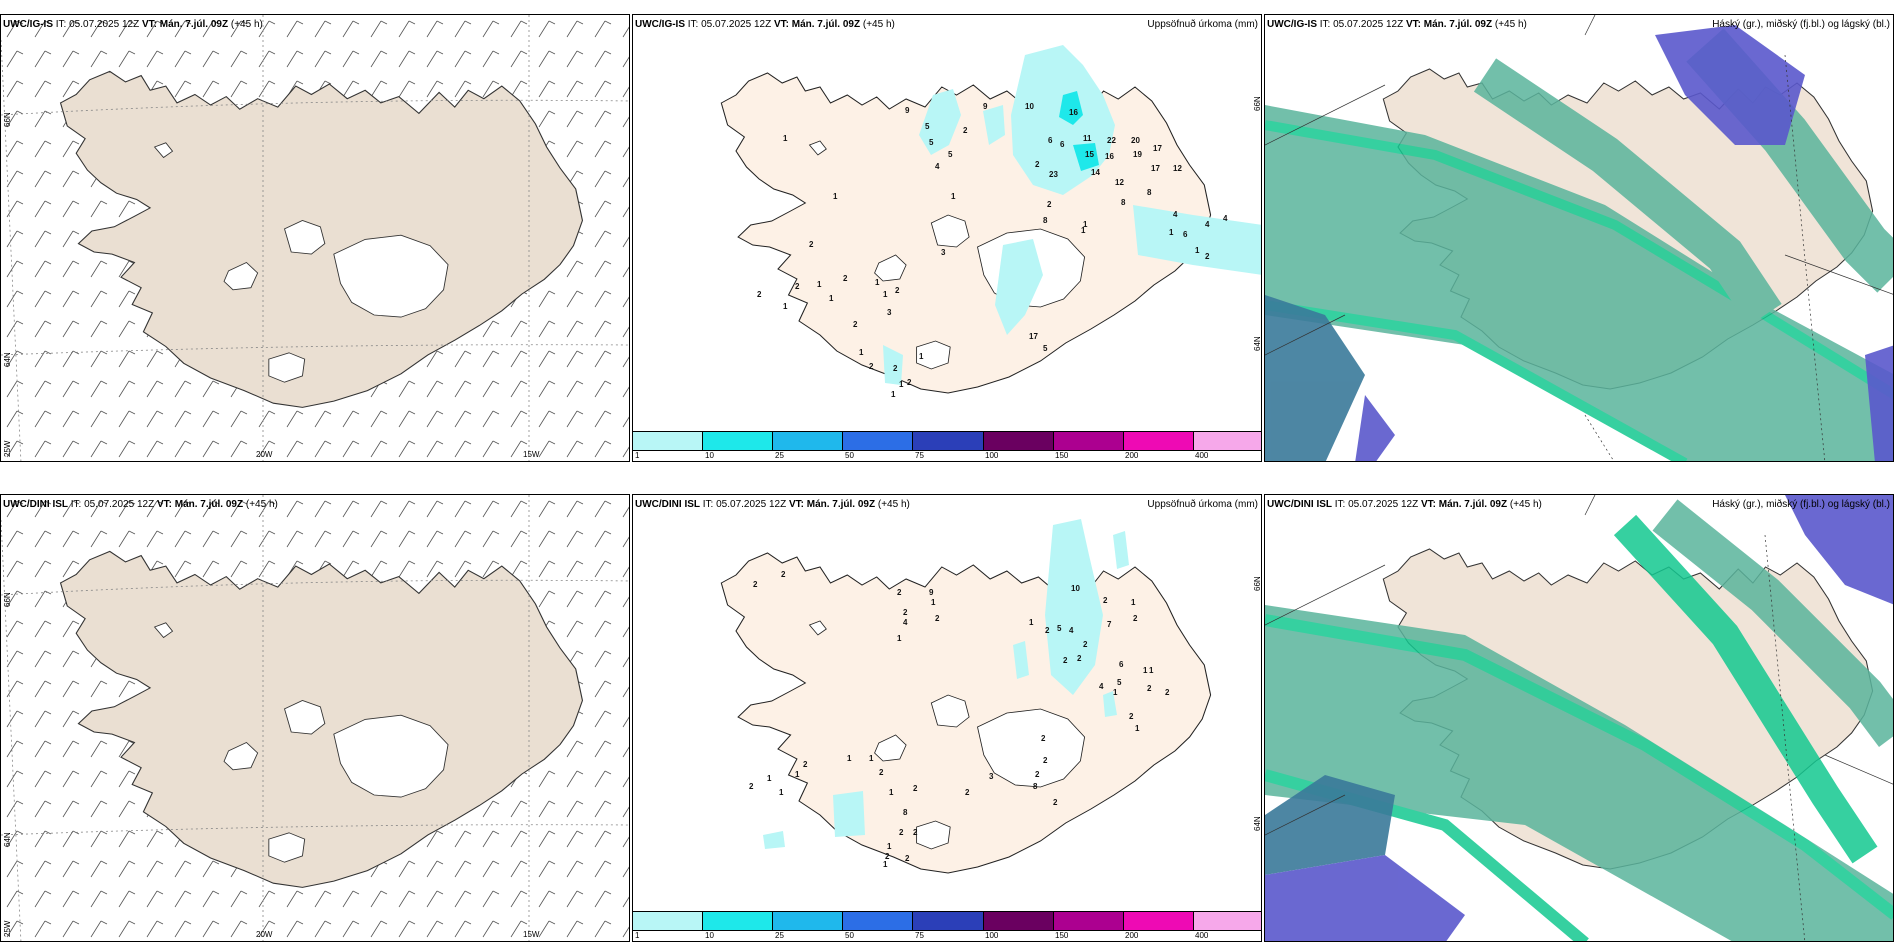 The image size is (1900, 950). I want to click on precip-value-label: 15, so click(1089, 154).